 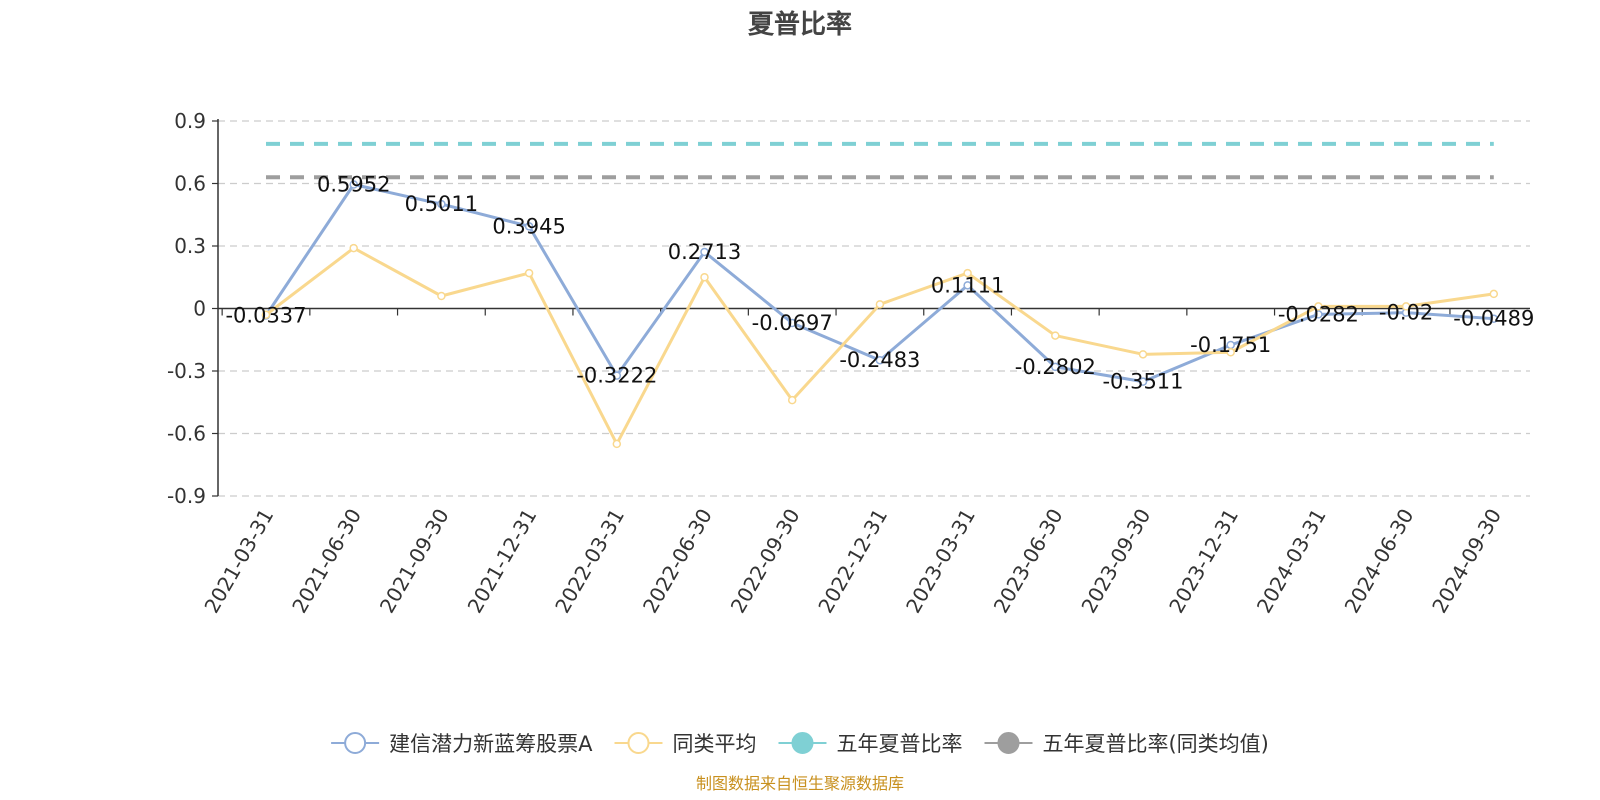 I want to click on legend-label: 五年夏普比率(同类均值), so click(x=1155, y=744).